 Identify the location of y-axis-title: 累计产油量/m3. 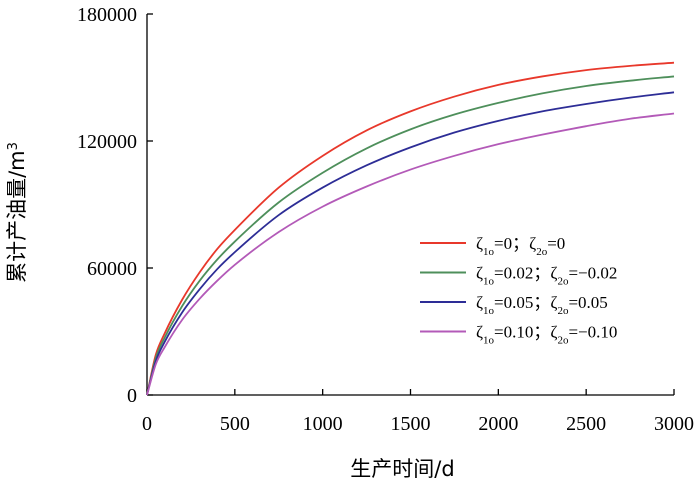
(17, 212).